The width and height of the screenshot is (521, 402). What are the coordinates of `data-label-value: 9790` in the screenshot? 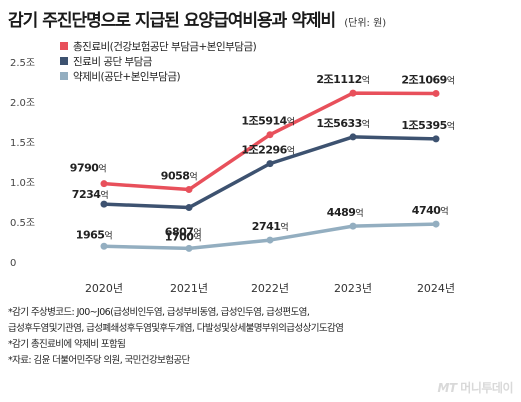 It's located at (84, 168).